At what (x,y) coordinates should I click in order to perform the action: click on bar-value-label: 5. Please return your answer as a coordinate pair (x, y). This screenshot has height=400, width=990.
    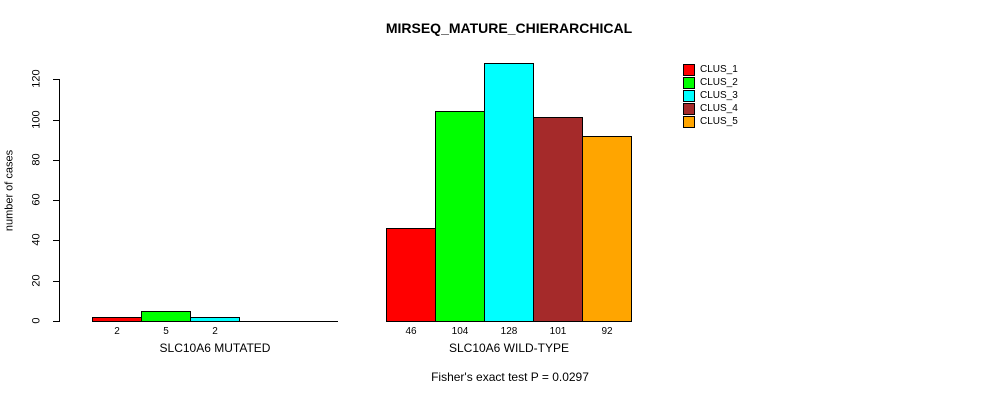
    Looking at the image, I should click on (166, 331).